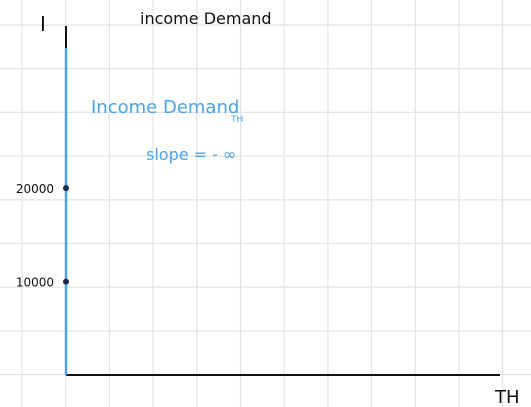  What do you see at coordinates (35, 189) in the screenshot?
I see `y-tick-label-1: 20000` at bounding box center [35, 189].